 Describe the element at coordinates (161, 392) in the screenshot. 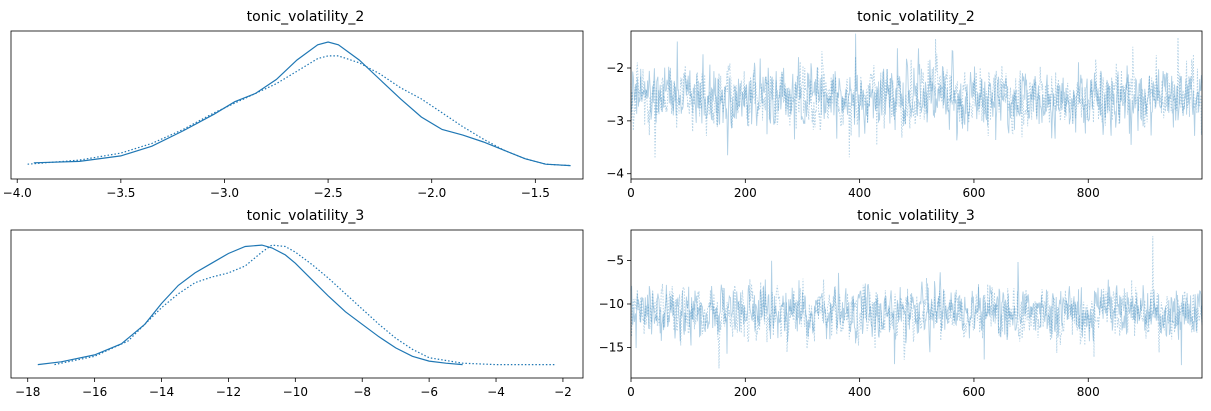

I see `x-tick-label: −14` at that location.